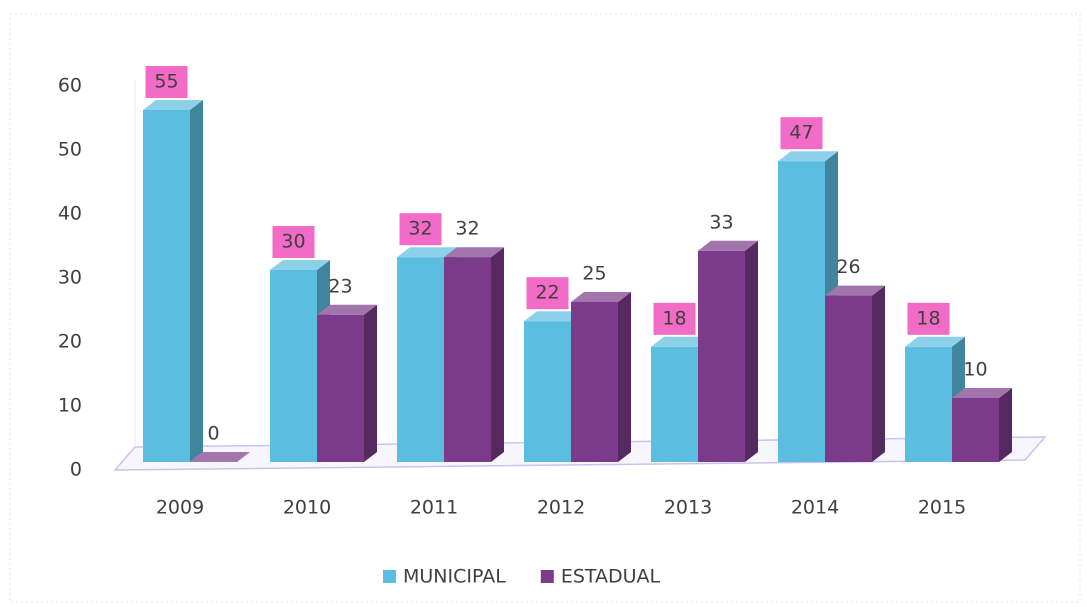 The height and width of the screenshot is (607, 1087). What do you see at coordinates (70, 342) in the screenshot?
I see `y-tick-label: 20` at bounding box center [70, 342].